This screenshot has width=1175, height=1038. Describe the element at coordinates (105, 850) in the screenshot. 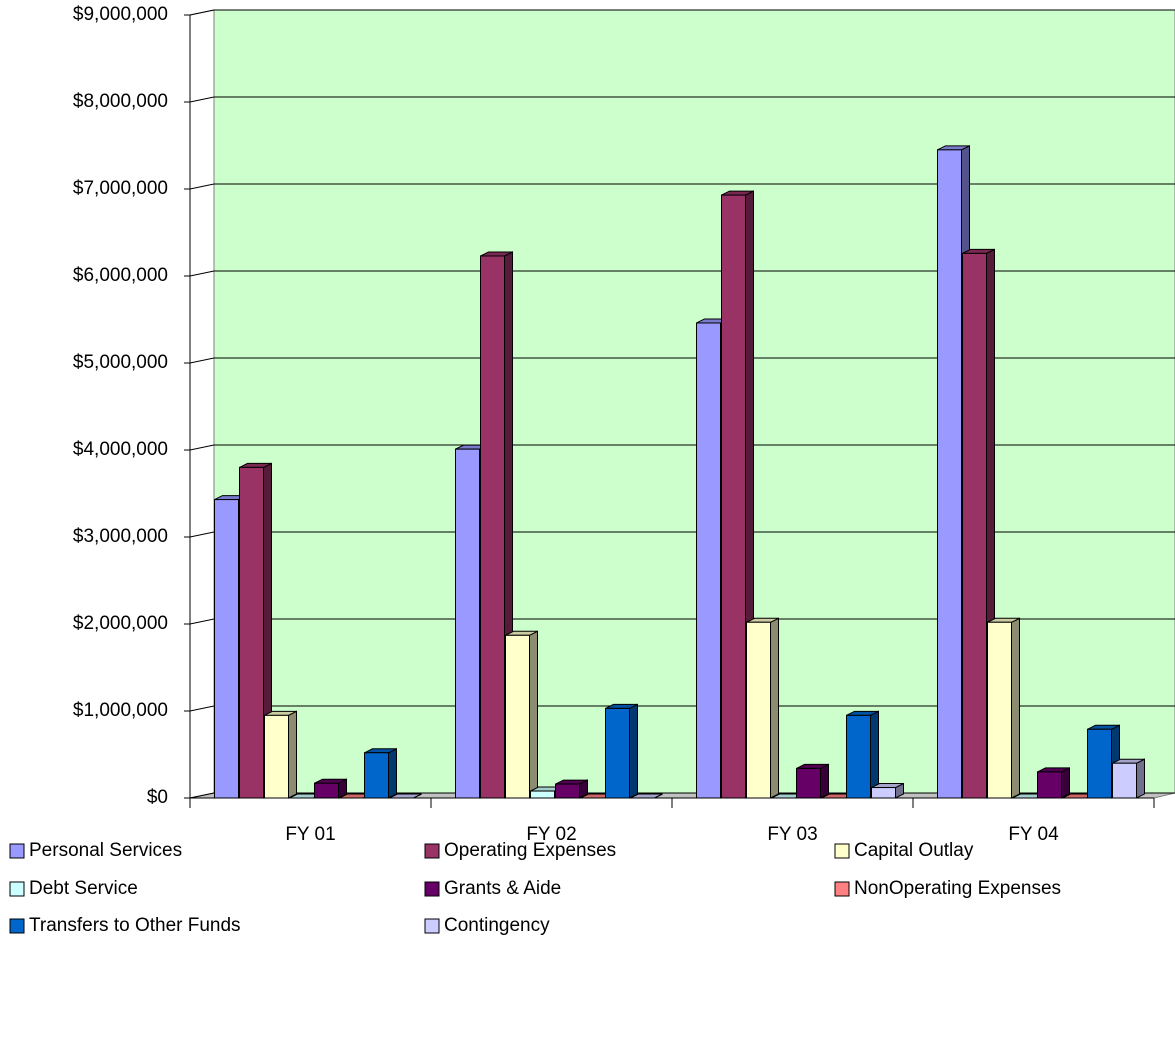

I see `legend-label: Personal Services` at that location.